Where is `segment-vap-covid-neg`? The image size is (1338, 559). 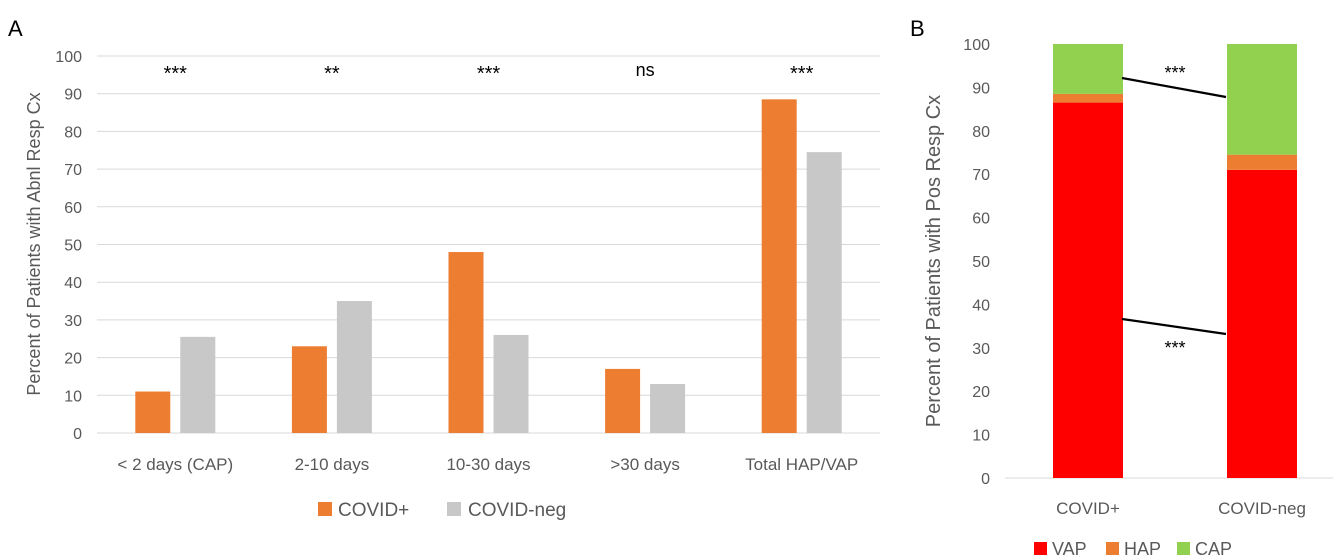 segment-vap-covid-neg is located at coordinates (1262, 324).